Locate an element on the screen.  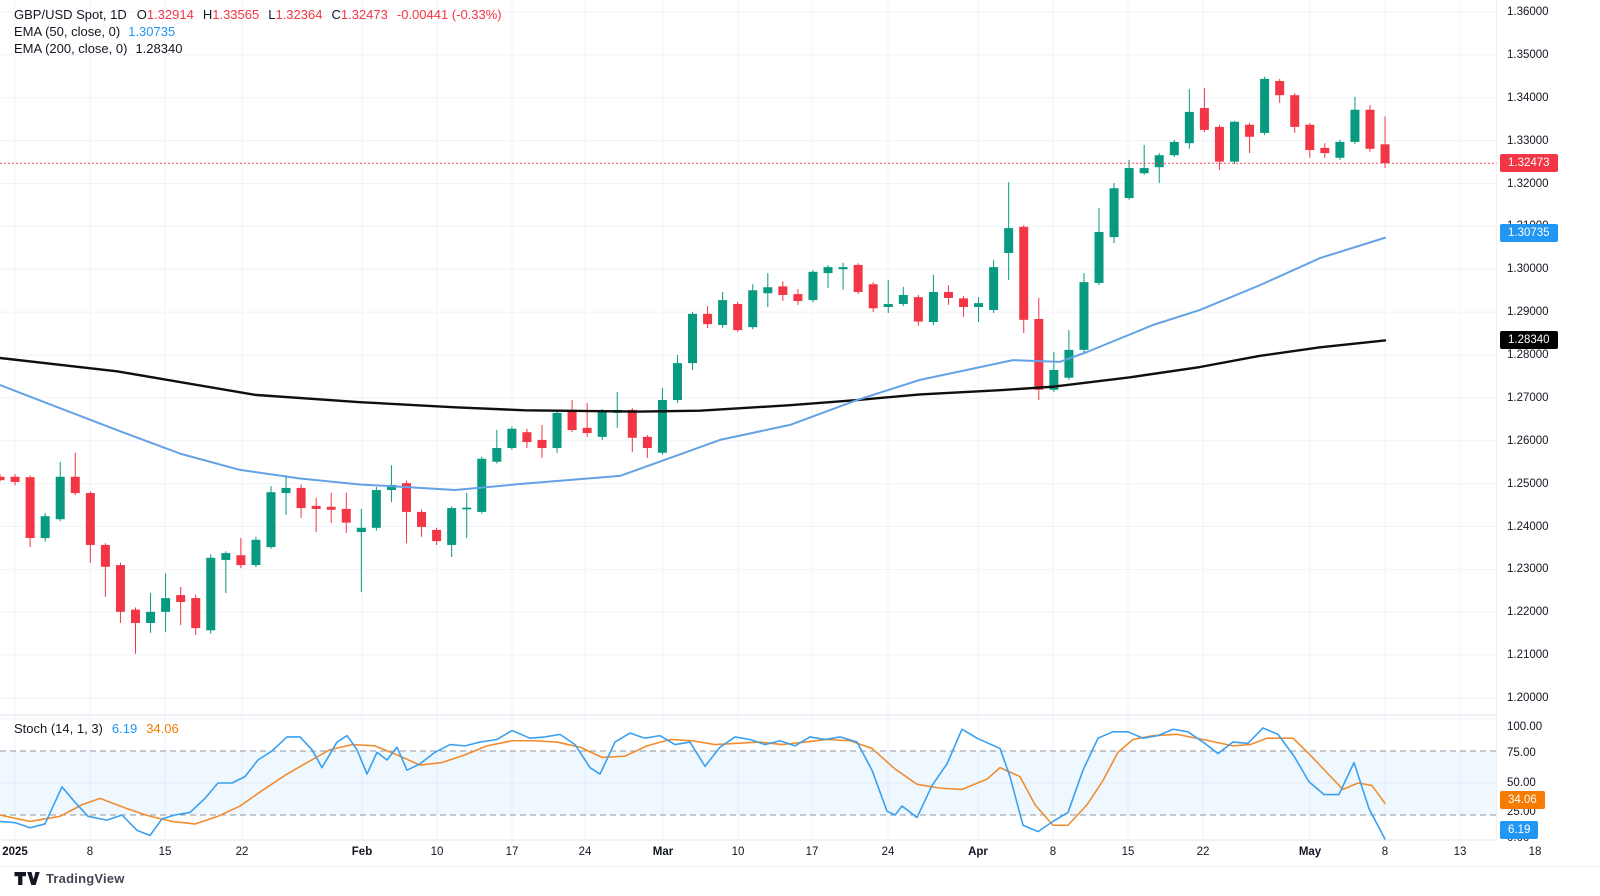
tradingview-logo-text: TradingView is located at coordinates (85, 878).